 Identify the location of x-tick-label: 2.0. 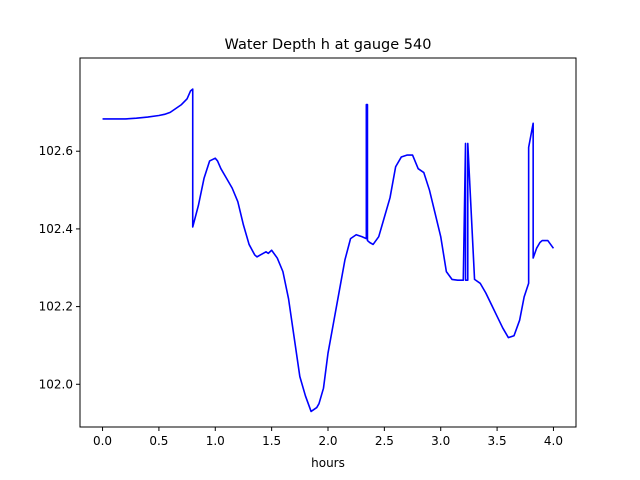
(327, 441).